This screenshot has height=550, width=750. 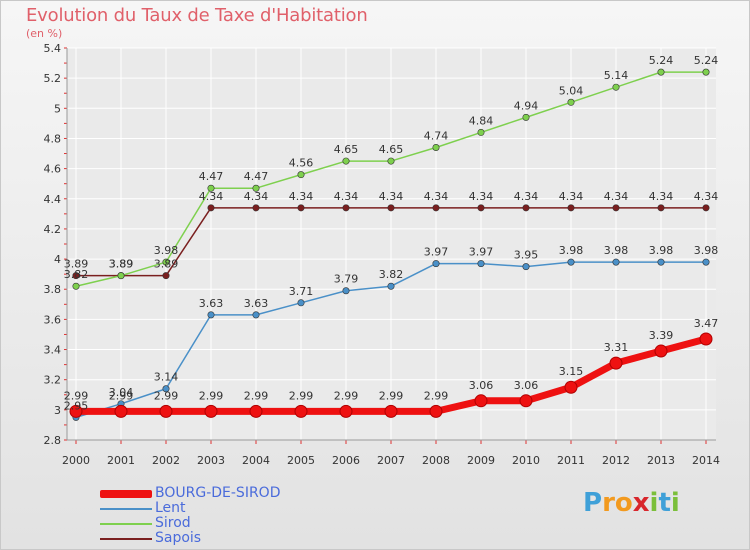 What do you see at coordinates (346, 279) in the screenshot?
I see `data-label-lent: 3.79` at bounding box center [346, 279].